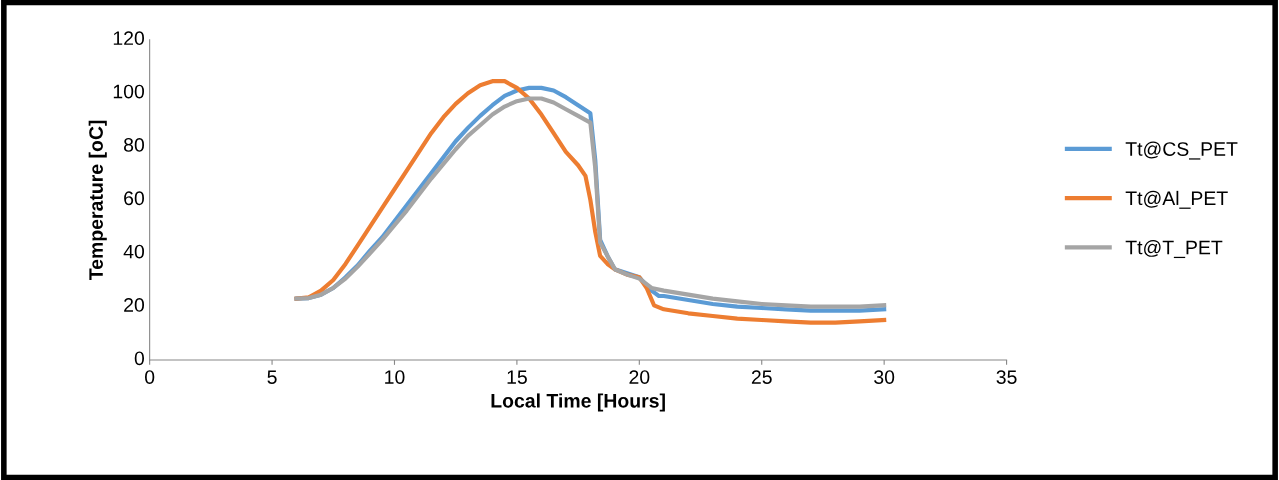  I want to click on legend-label: Tt@T_PET, so click(1174, 249).